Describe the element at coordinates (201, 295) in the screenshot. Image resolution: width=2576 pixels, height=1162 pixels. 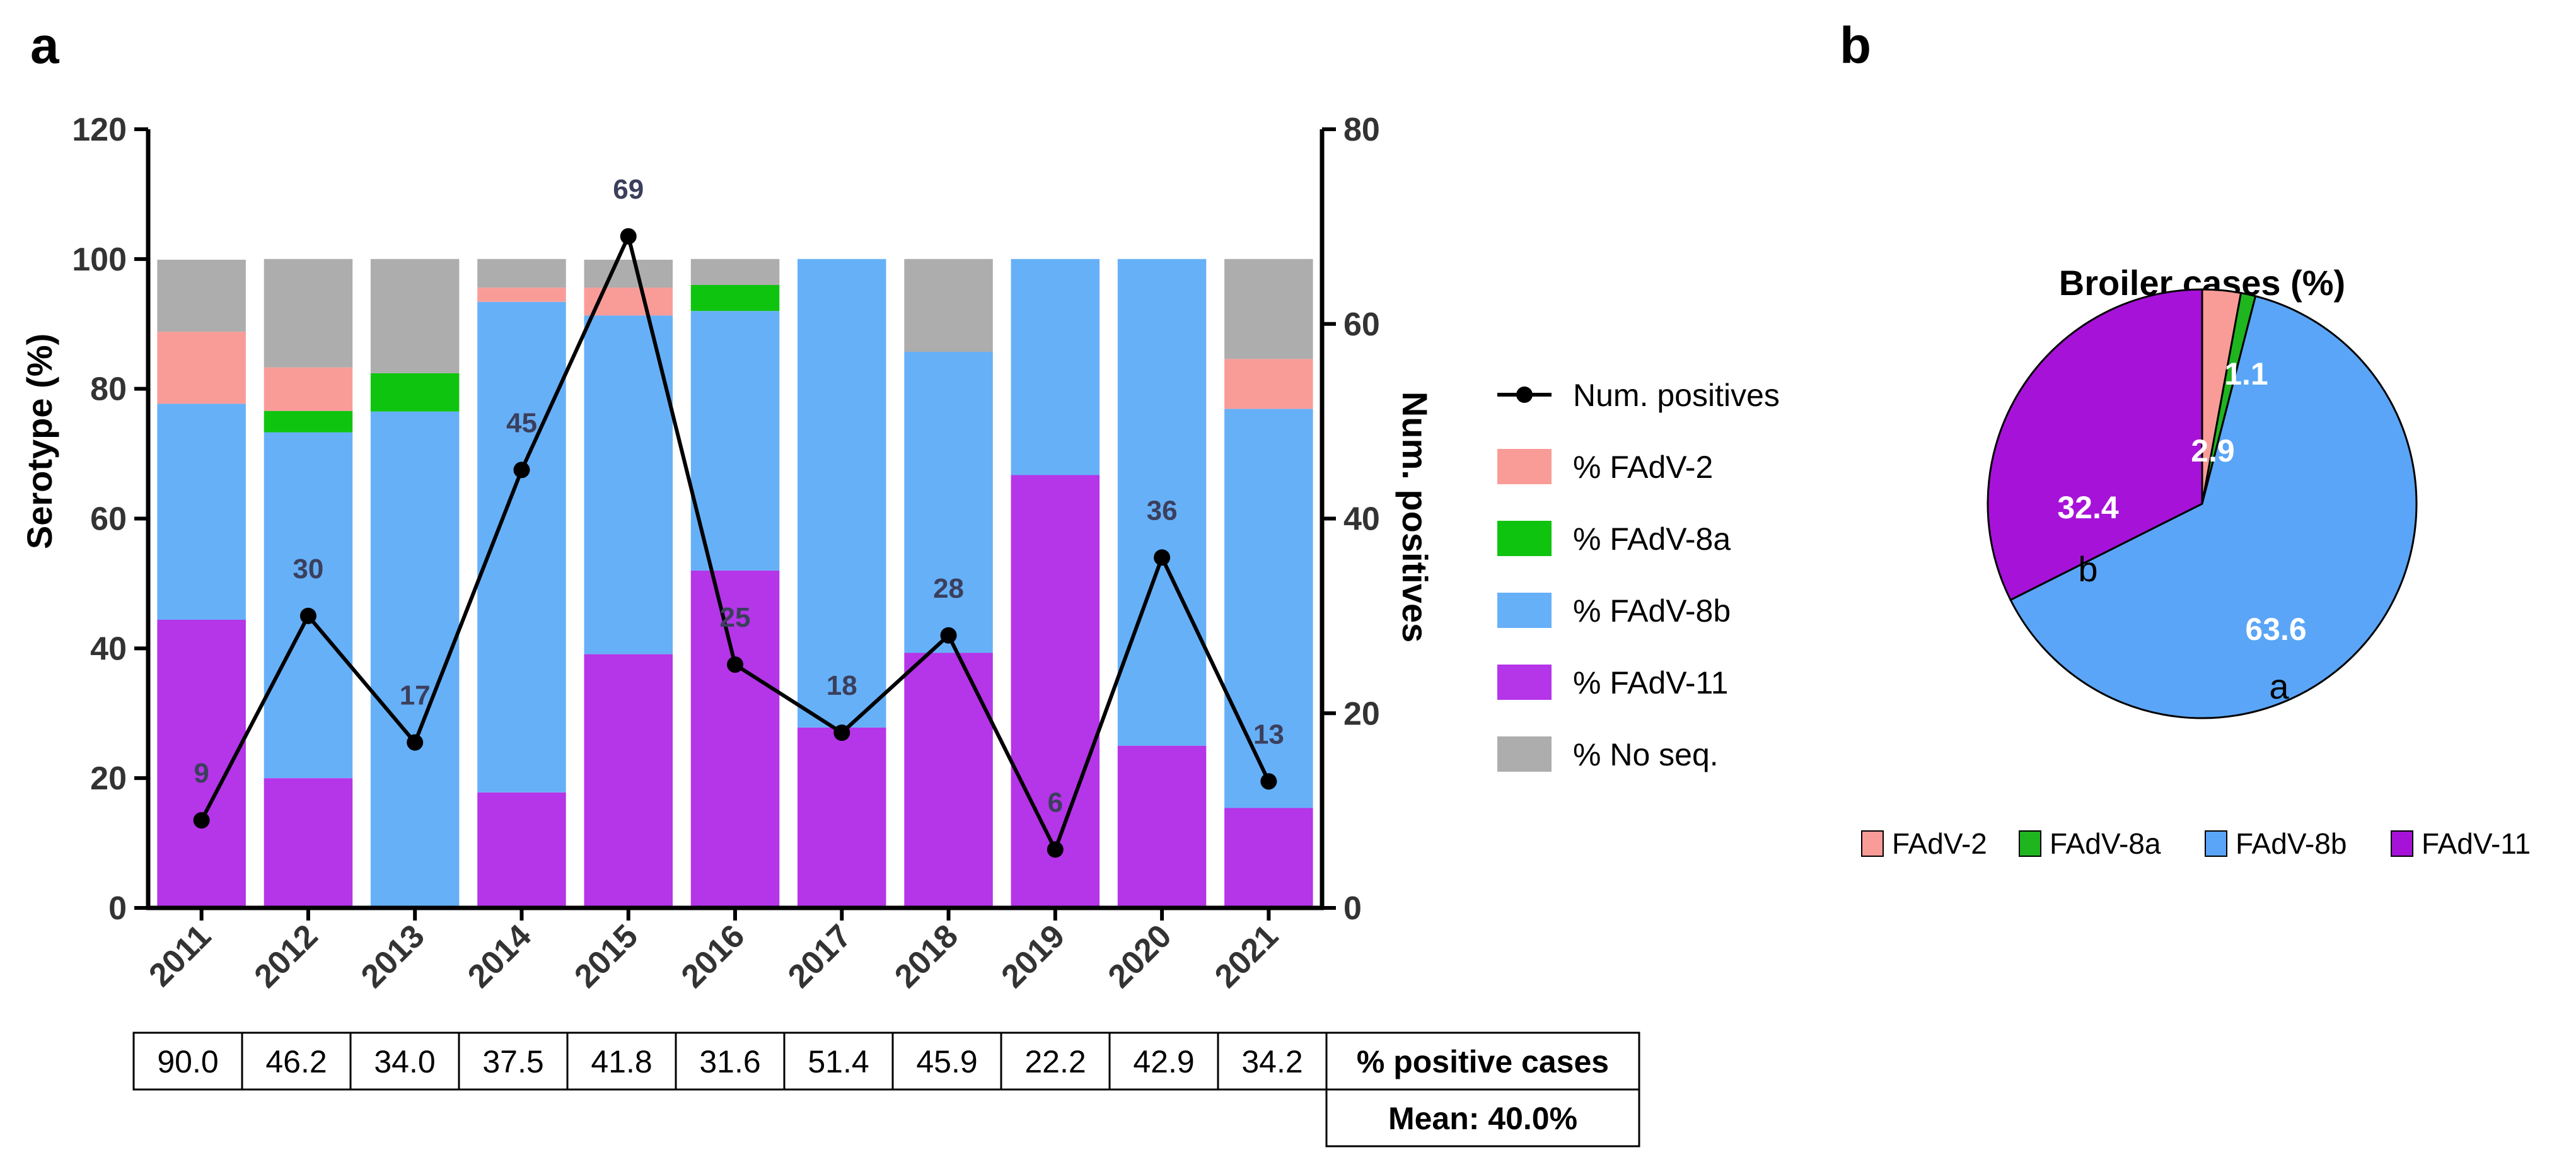
I see `bar-2011-no-seq` at that location.